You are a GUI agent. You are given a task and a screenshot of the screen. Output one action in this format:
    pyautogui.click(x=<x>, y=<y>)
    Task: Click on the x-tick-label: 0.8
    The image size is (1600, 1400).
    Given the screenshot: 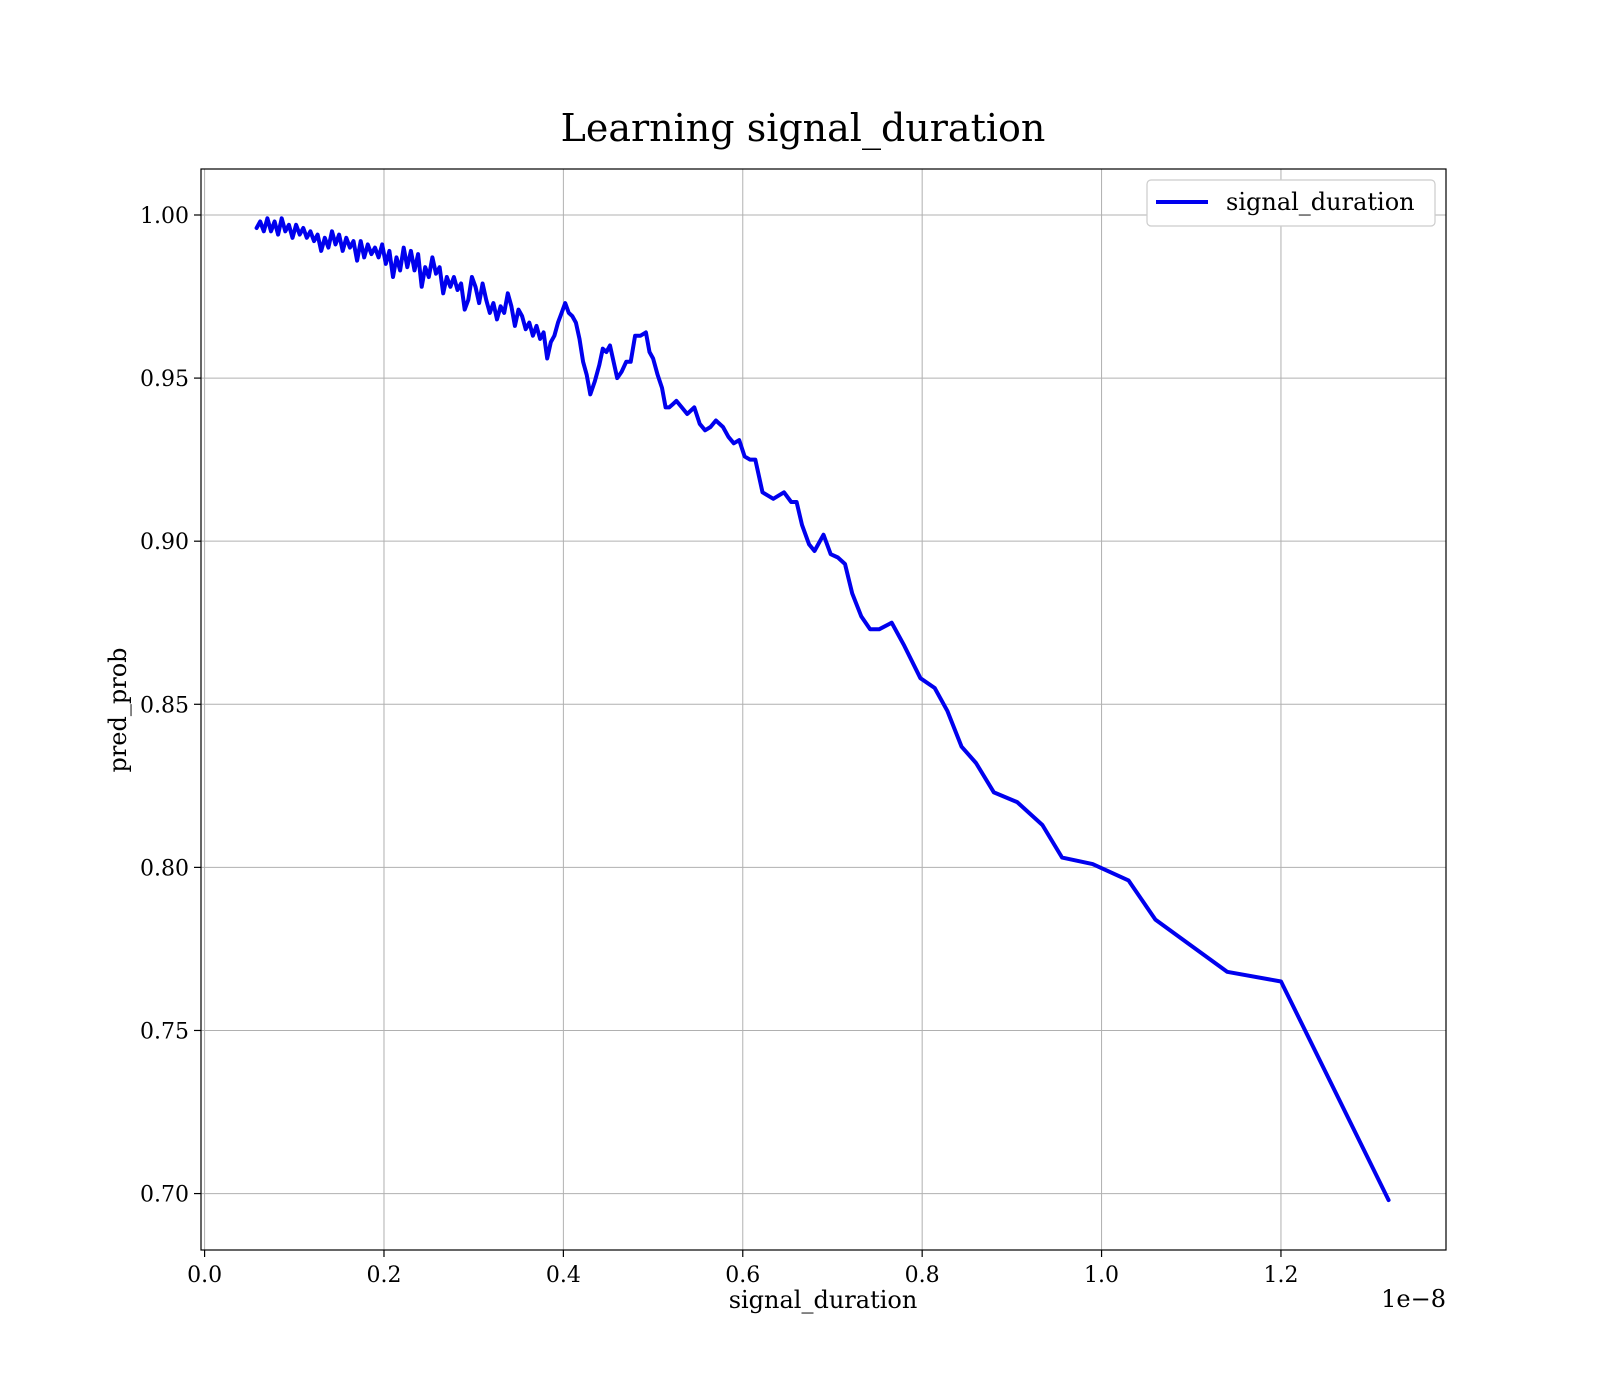 What is the action you would take?
    pyautogui.click(x=922, y=1275)
    